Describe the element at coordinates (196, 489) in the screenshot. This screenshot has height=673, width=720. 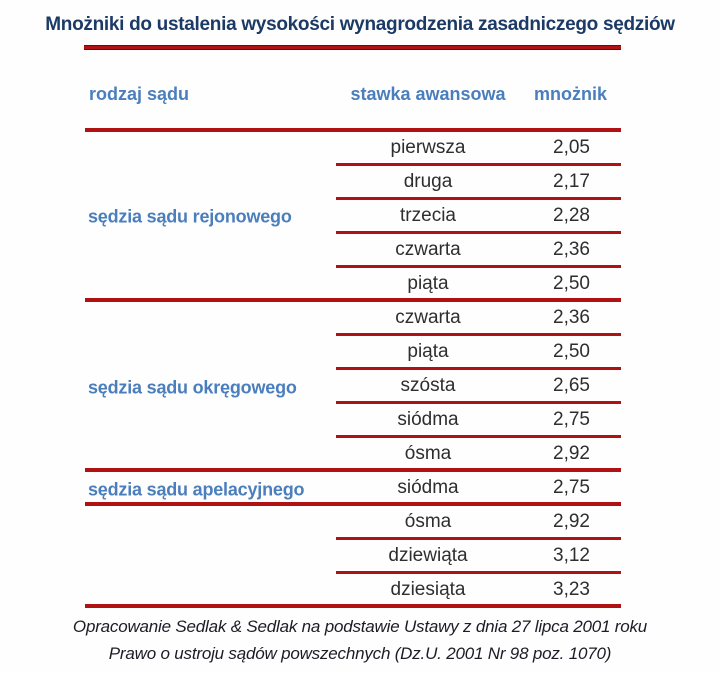
I see `group-label-appellate-court-judge: sędzia sądu apelacyjnego` at that location.